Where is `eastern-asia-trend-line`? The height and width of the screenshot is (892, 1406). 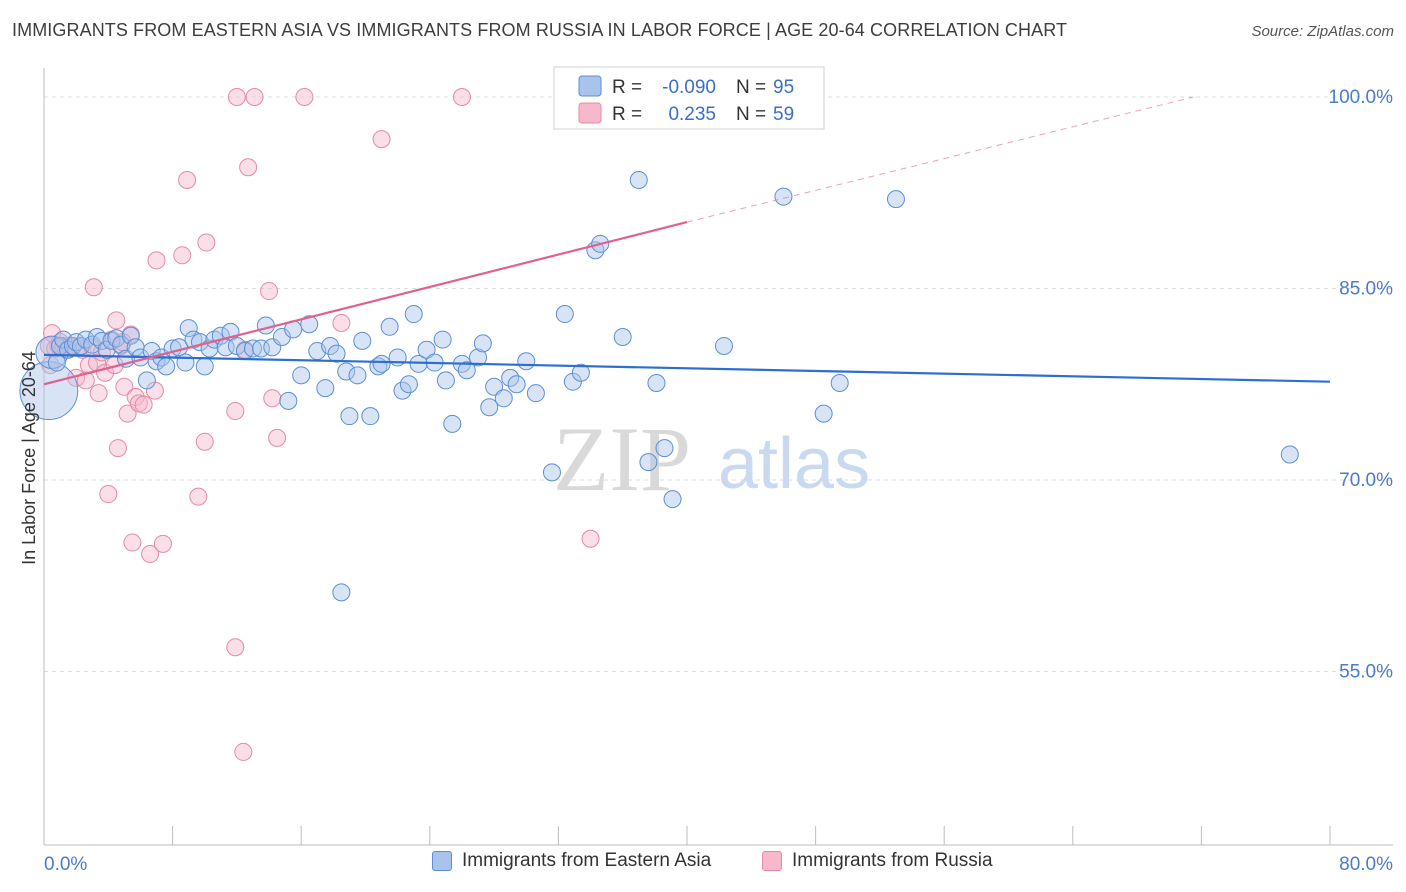 eastern-asia-trend-line is located at coordinates (687, 368).